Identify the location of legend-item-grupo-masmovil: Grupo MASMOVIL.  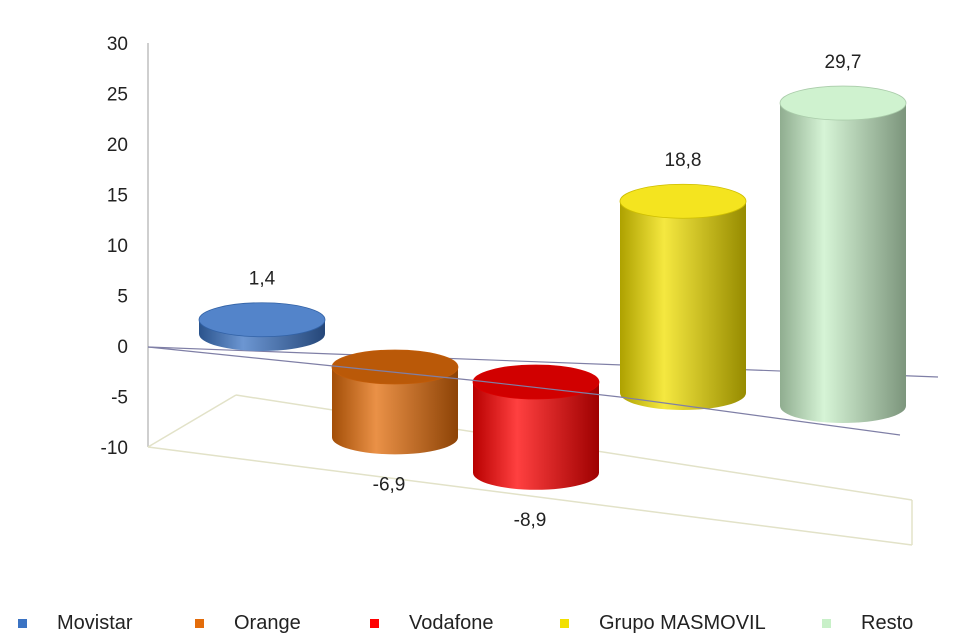
(663, 623).